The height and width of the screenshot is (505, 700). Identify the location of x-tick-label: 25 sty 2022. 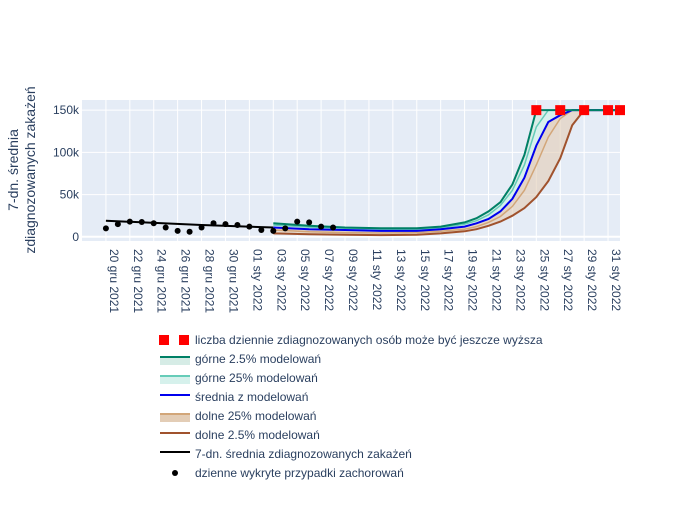
(544, 280).